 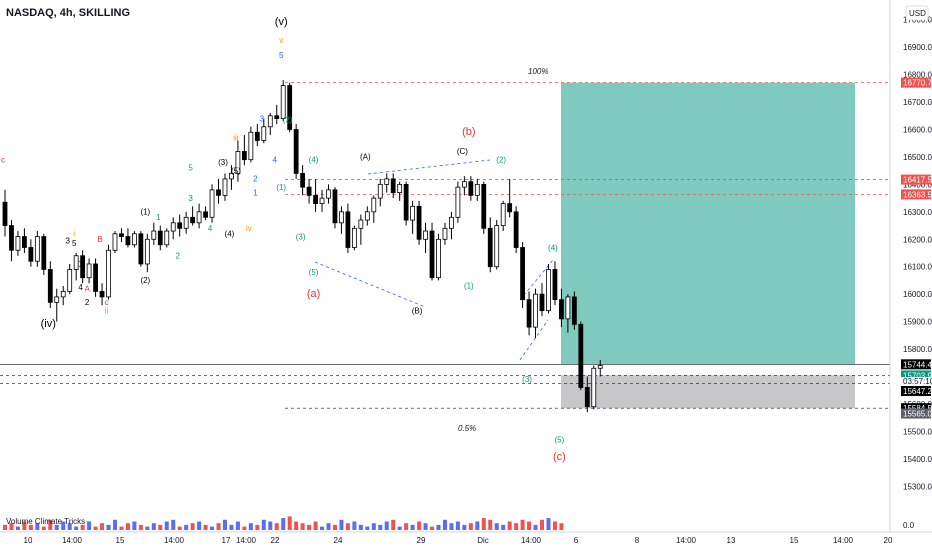 What do you see at coordinates (429, 167) in the screenshot?
I see `trendline-b-upper` at bounding box center [429, 167].